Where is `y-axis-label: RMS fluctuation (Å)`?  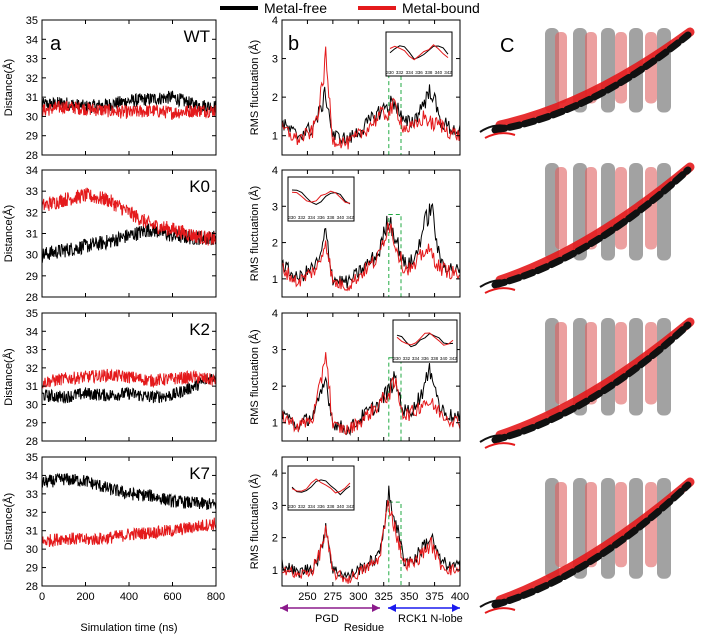 y-axis-label: RMS fluctuation (Å) is located at coordinates (254, 233).